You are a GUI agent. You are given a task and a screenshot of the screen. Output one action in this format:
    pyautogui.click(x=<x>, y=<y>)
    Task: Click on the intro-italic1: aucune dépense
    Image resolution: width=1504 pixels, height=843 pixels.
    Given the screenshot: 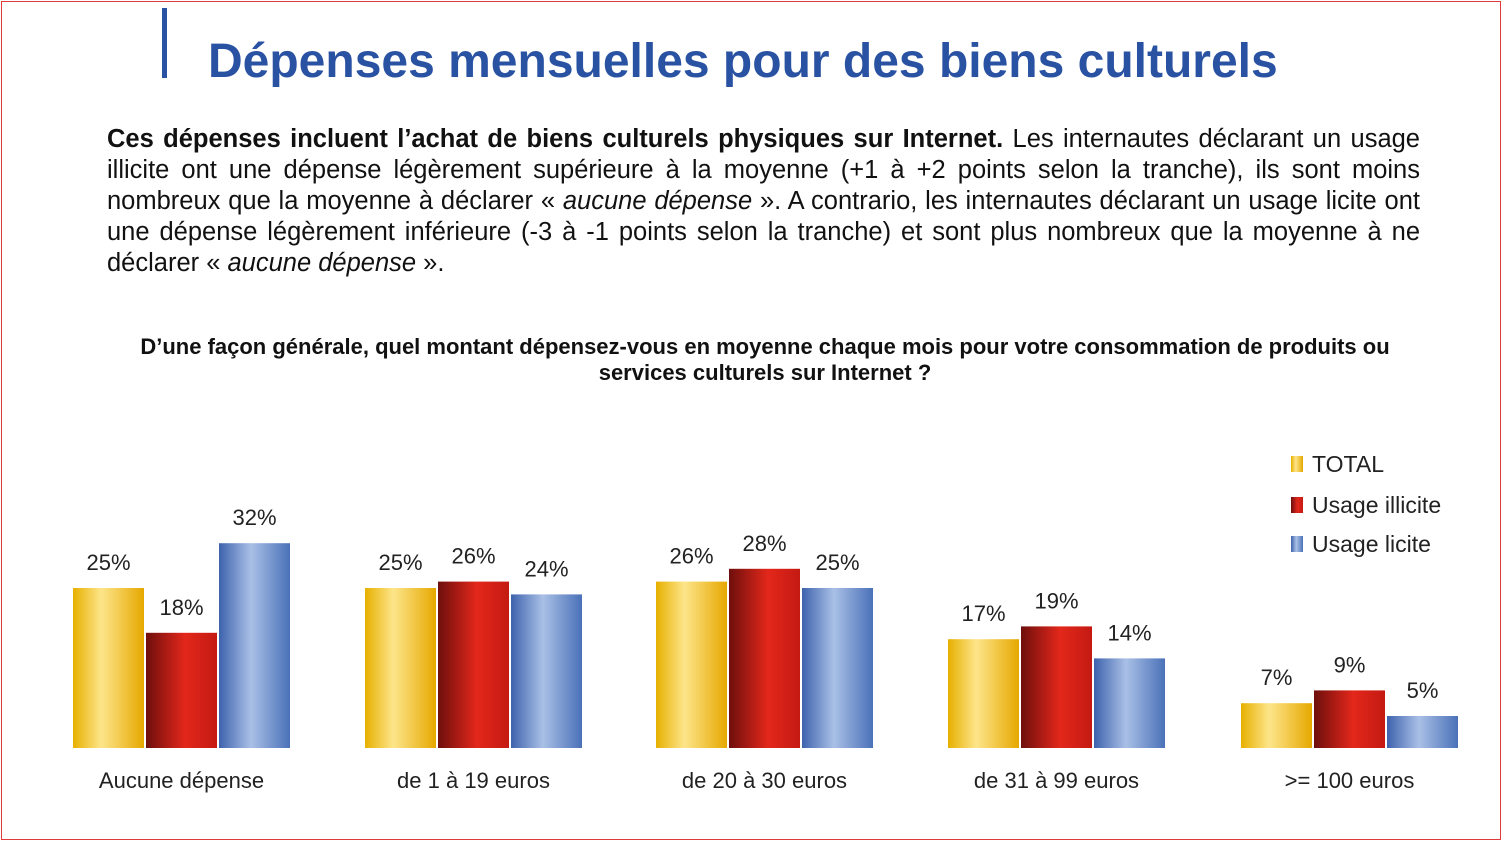 What is the action you would take?
    pyautogui.click(x=657, y=201)
    